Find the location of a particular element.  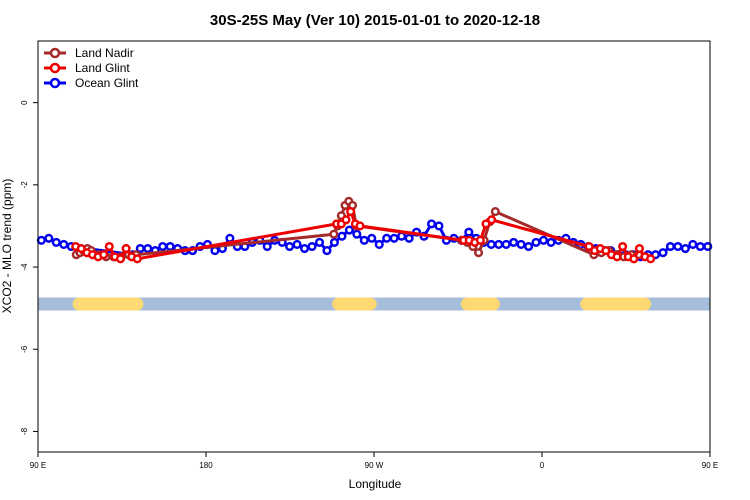

x-tick-label: 0 is located at coordinates (542, 465).